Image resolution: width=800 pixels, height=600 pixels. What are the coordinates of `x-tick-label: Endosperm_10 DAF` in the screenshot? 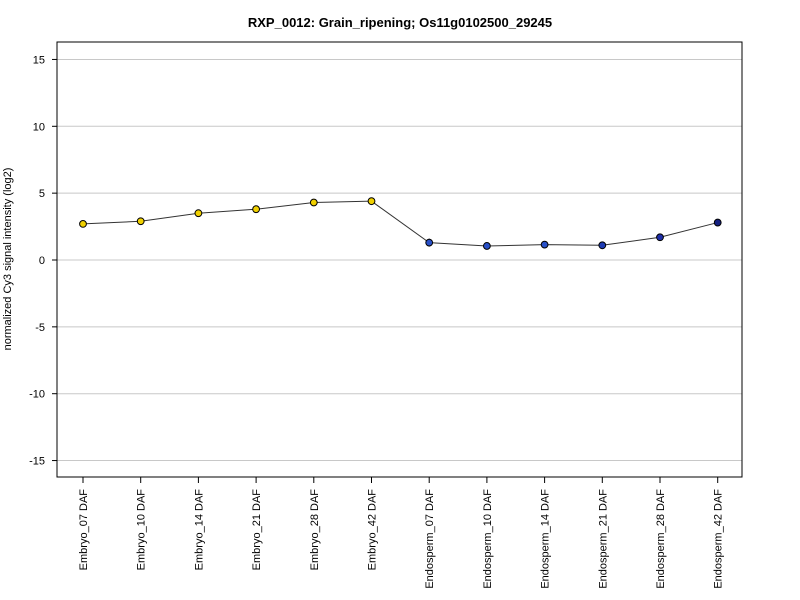 It's located at (488, 539).